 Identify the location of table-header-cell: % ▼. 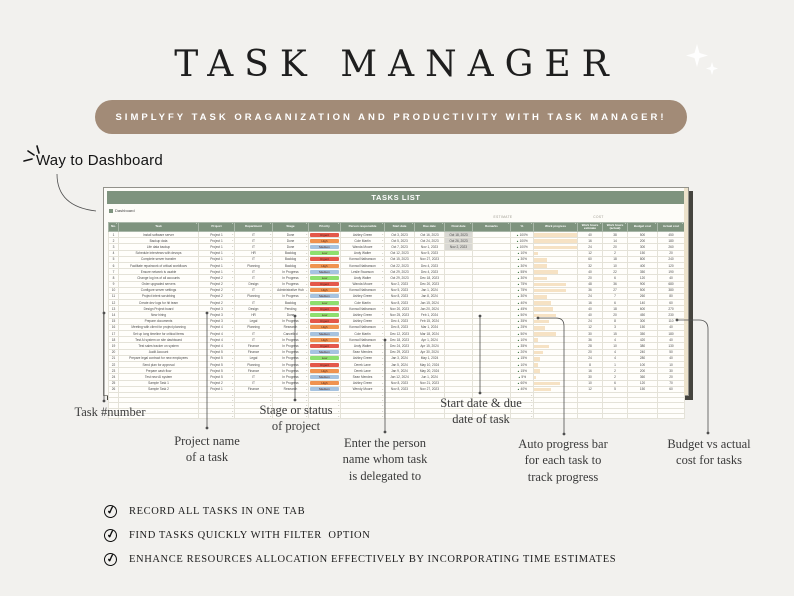
(522, 227).